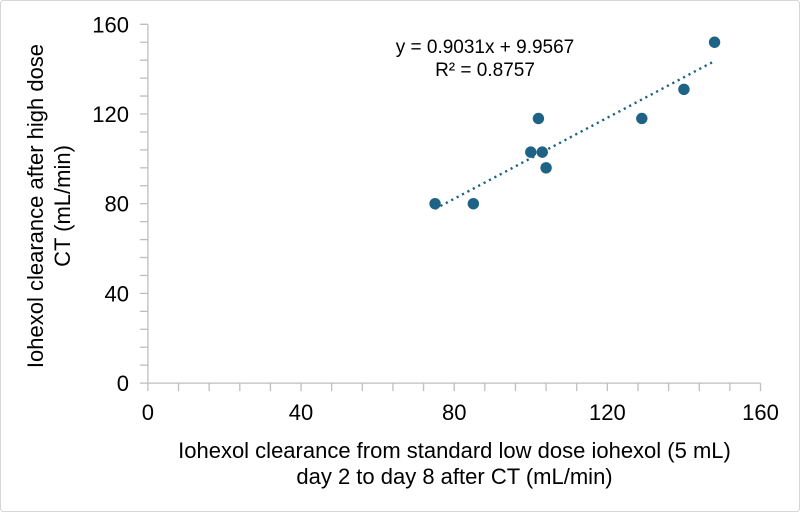  Describe the element at coordinates (35, 206) in the screenshot. I see `y-axis-title-line1: Iohexol clearance after high dose` at that location.